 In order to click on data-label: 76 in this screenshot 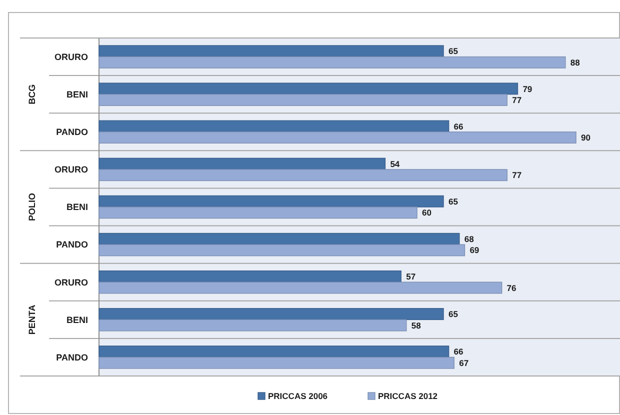, I will do `click(511, 287)`.